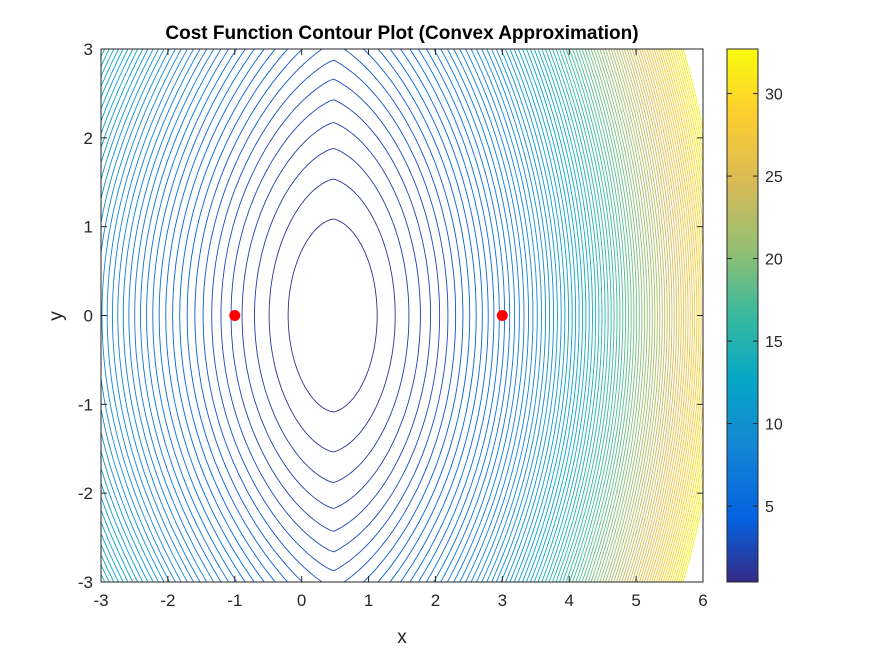 This screenshot has height=656, width=875. I want to click on x-tick-label: 4, so click(568, 600).